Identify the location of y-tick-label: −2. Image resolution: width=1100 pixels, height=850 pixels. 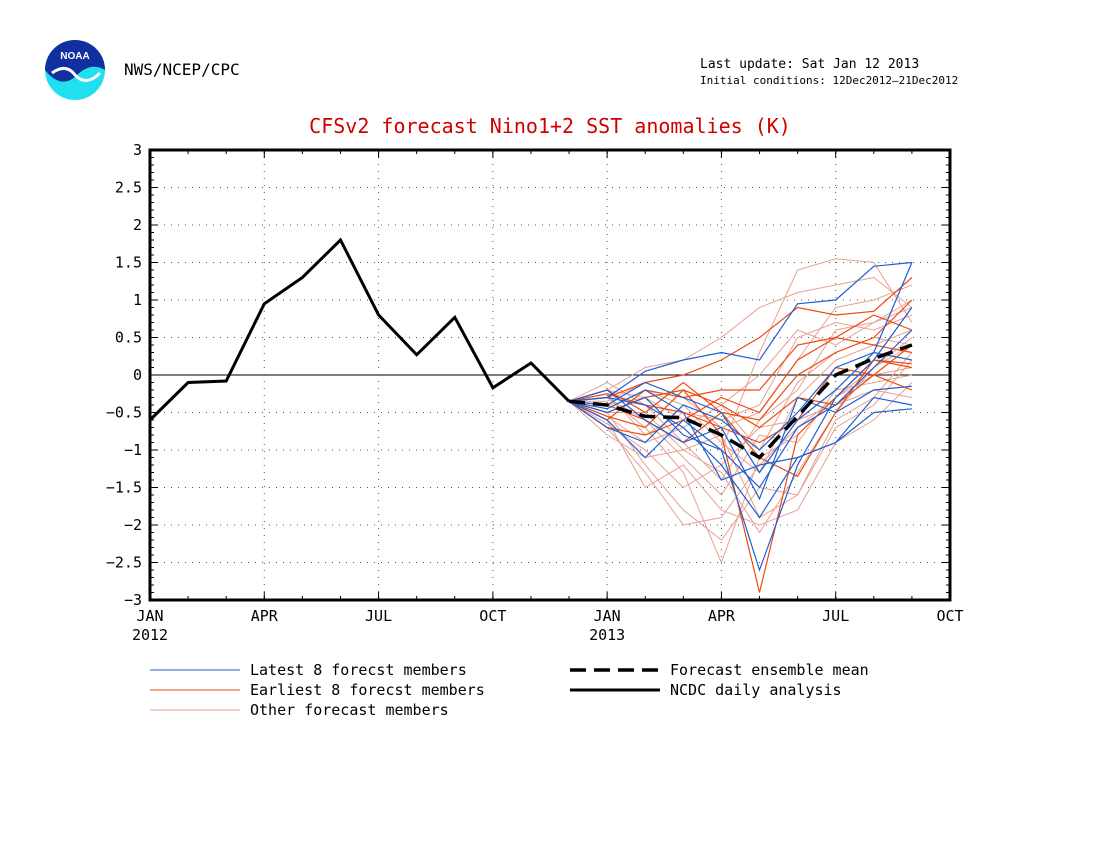
(133, 525).